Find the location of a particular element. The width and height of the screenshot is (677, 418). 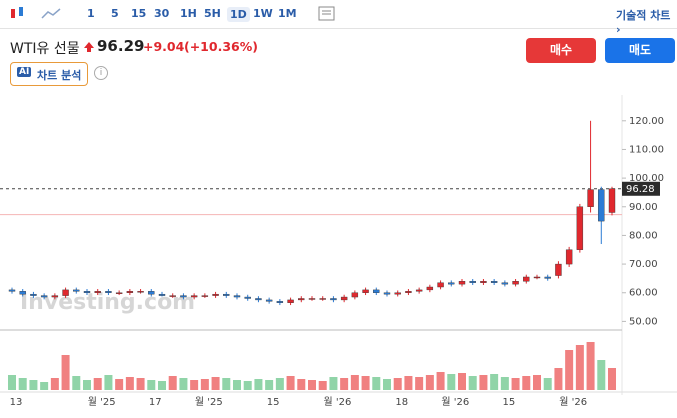

interval: 5H is located at coordinates (212, 13).